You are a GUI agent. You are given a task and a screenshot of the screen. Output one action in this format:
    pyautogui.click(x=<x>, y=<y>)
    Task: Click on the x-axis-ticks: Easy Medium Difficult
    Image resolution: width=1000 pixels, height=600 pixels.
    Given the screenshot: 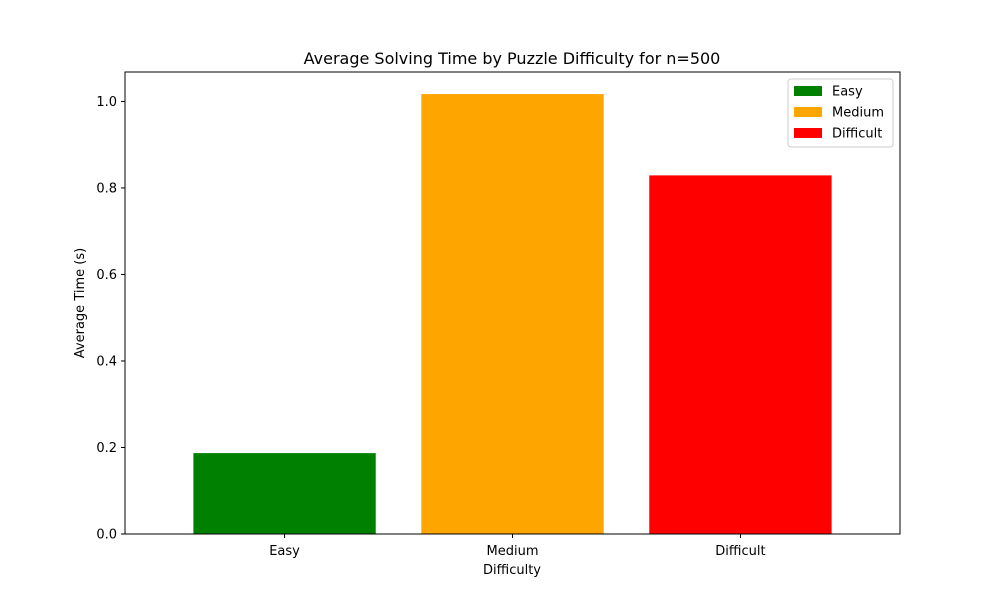 What is the action you would take?
    pyautogui.click(x=517, y=546)
    